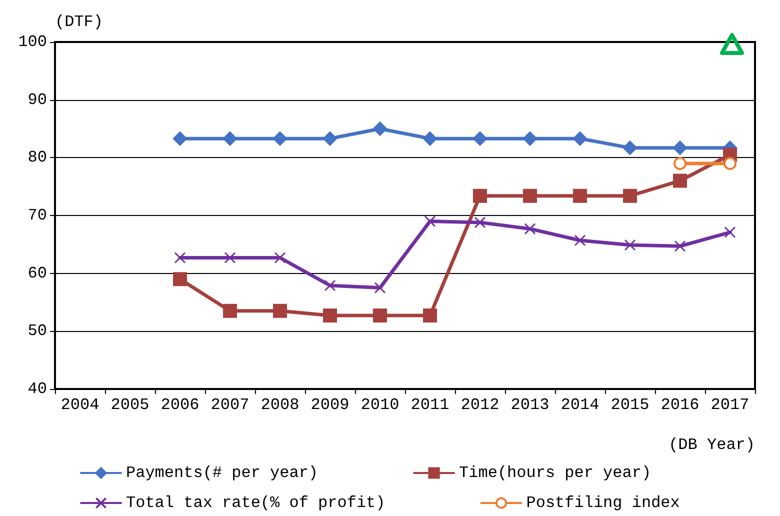  I want to click on x-tick-label: 2004, so click(80, 405).